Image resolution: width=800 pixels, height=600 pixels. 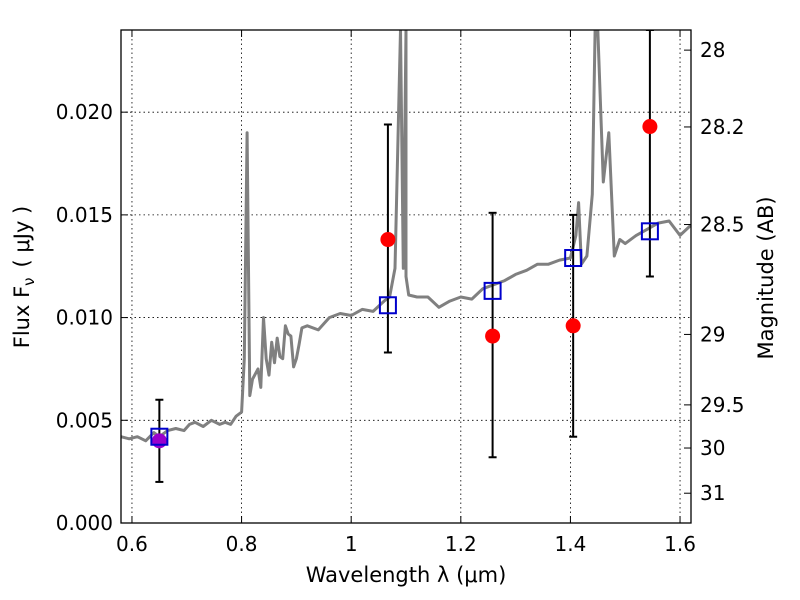 What do you see at coordinates (351, 544) in the screenshot?
I see `x-tick-label: 1` at bounding box center [351, 544].